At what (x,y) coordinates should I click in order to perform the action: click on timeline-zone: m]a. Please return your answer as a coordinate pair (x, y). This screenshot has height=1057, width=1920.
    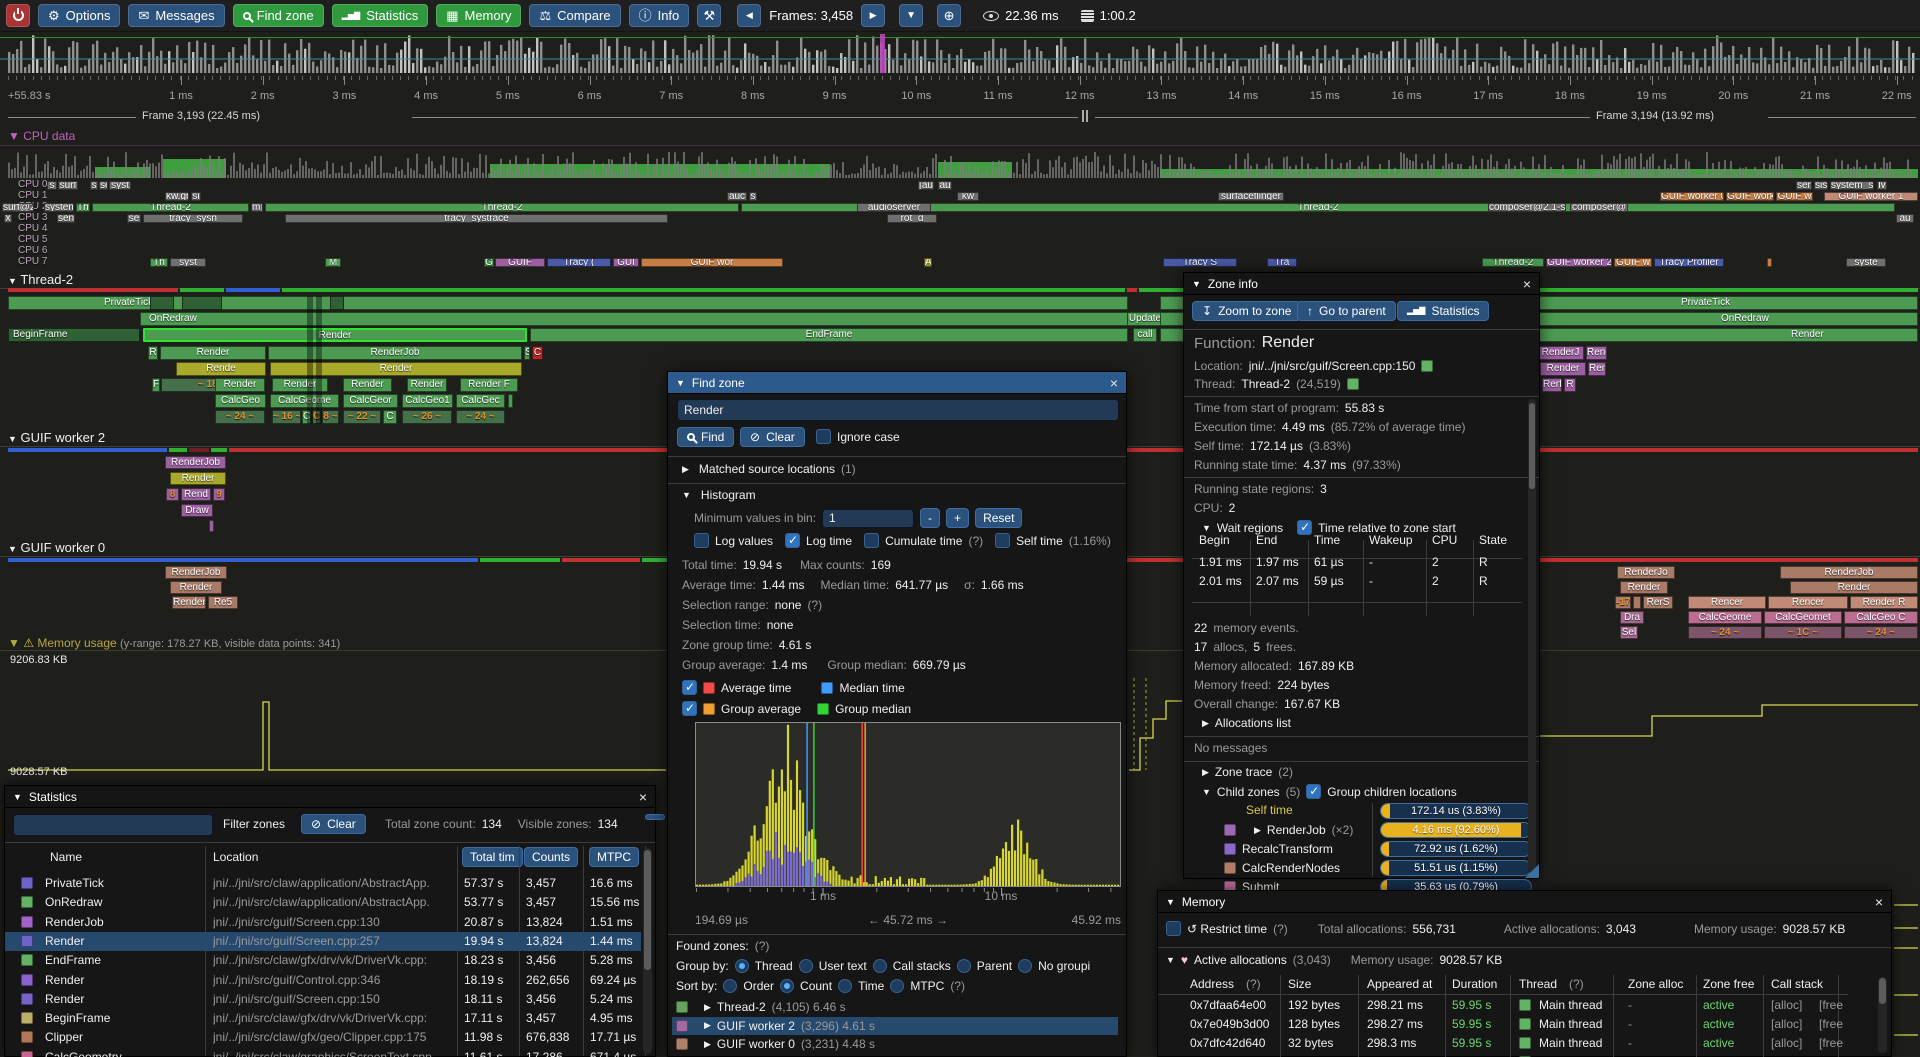
    Looking at the image, I should click on (257, 207).